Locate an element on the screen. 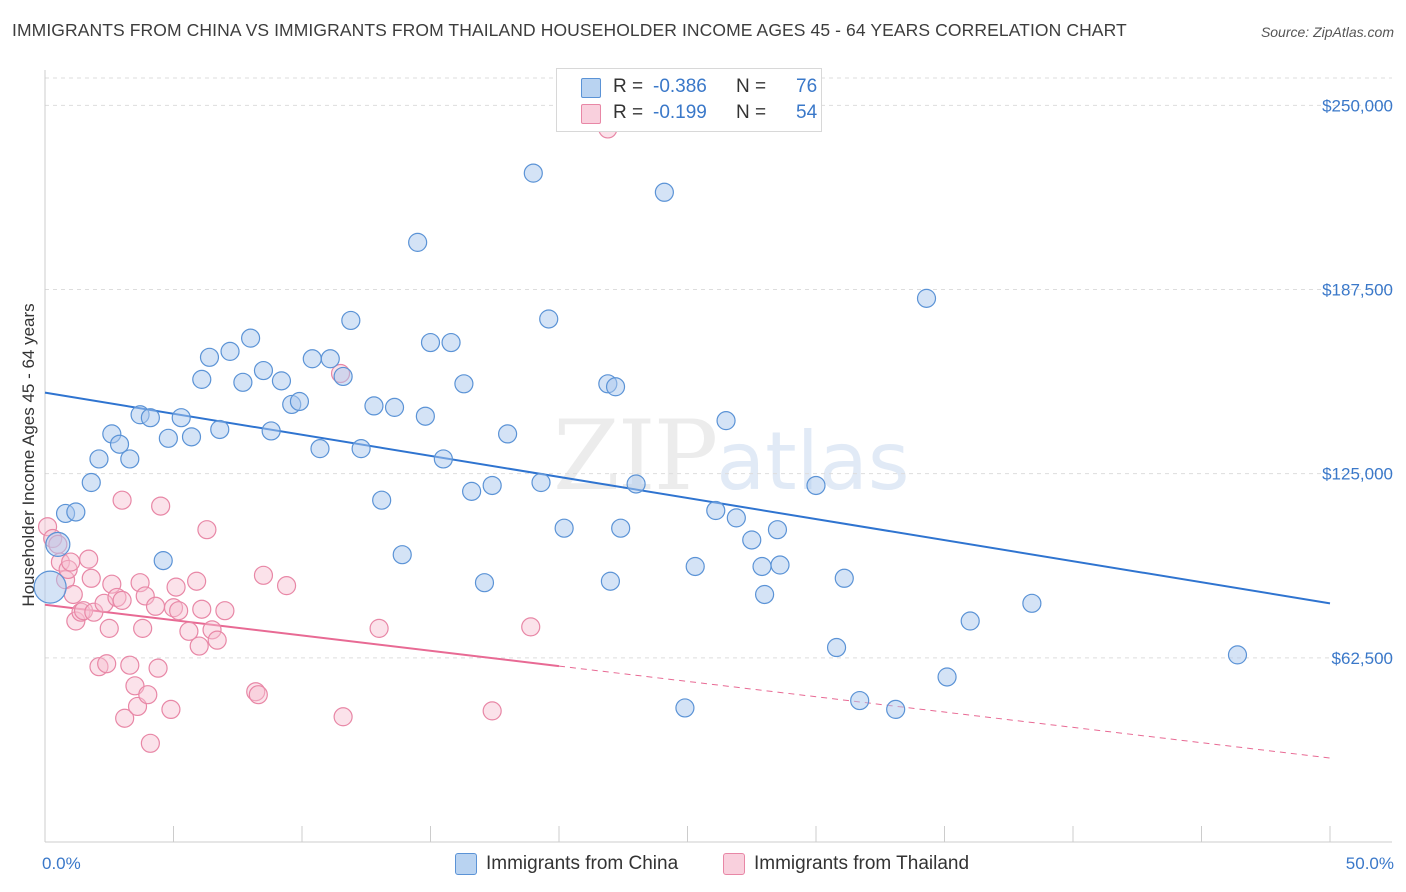 Image resolution: width=1406 pixels, height=892 pixels. thailand-n-label: N = is located at coordinates (751, 112).